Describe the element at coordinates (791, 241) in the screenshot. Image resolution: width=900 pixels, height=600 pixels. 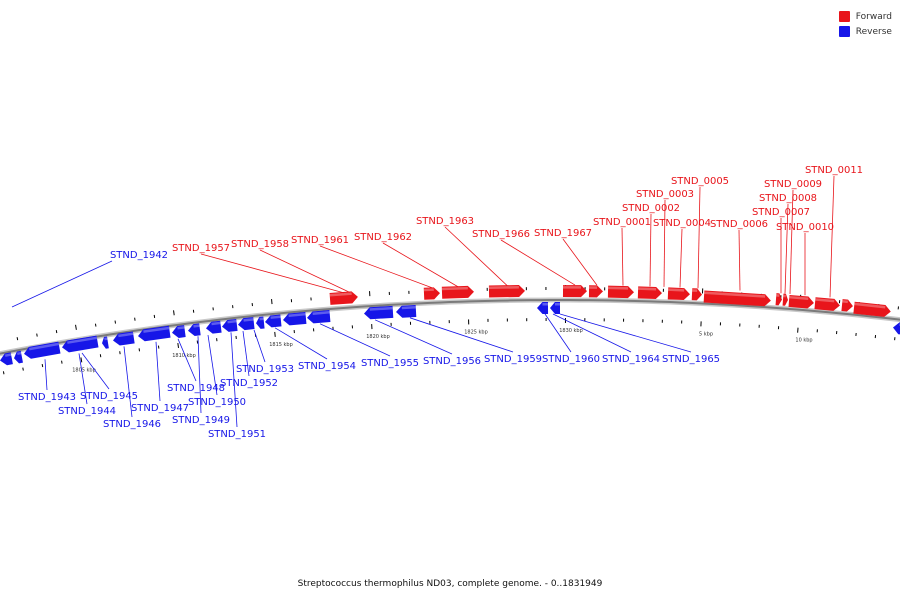
I see `label-stnd-0009-leader` at that location.